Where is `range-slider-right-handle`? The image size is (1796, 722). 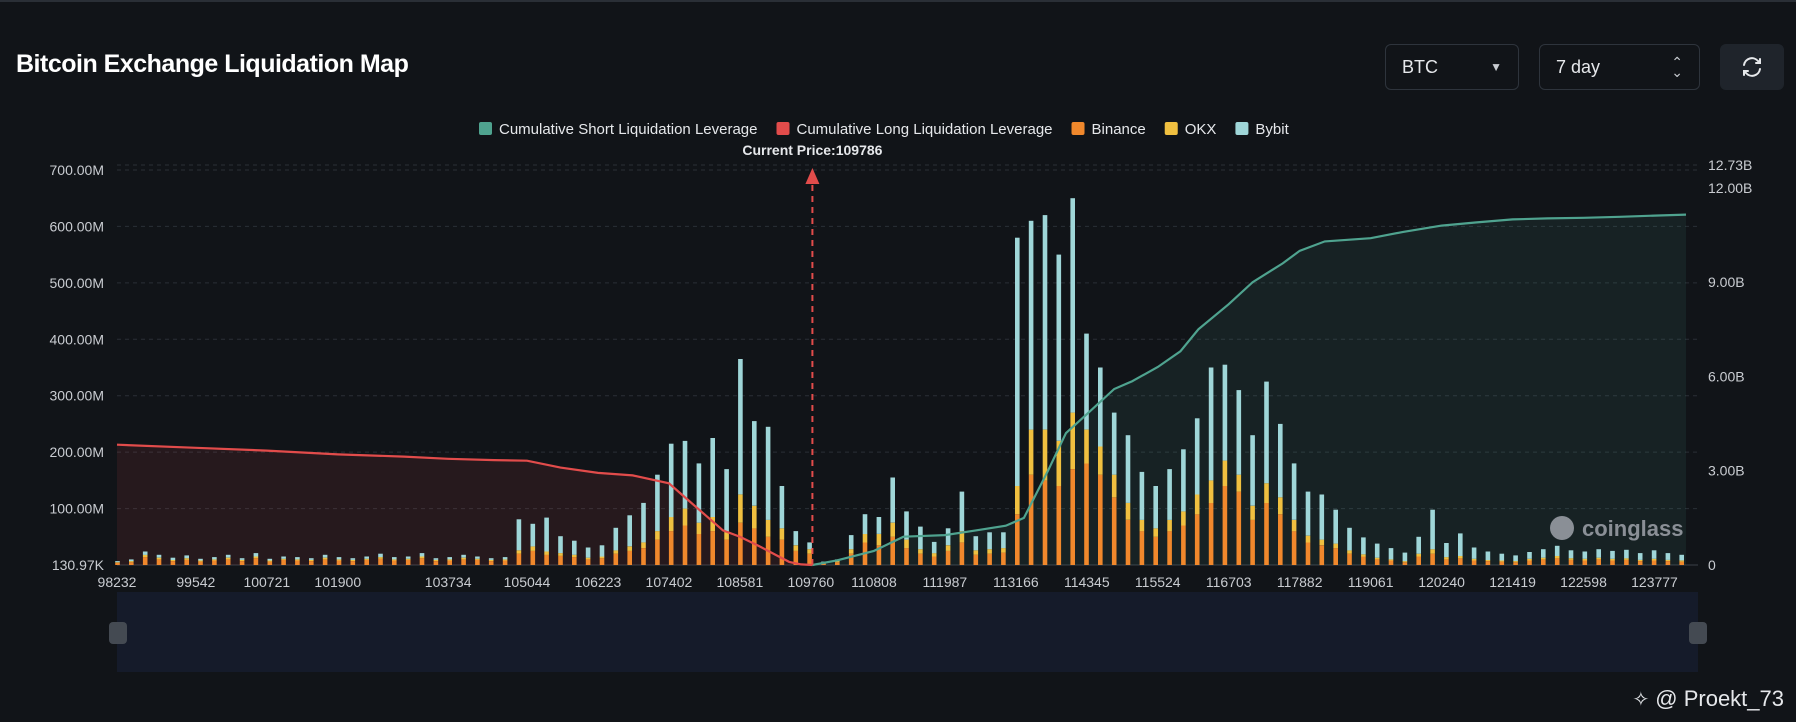 range-slider-right-handle is located at coordinates (1698, 633).